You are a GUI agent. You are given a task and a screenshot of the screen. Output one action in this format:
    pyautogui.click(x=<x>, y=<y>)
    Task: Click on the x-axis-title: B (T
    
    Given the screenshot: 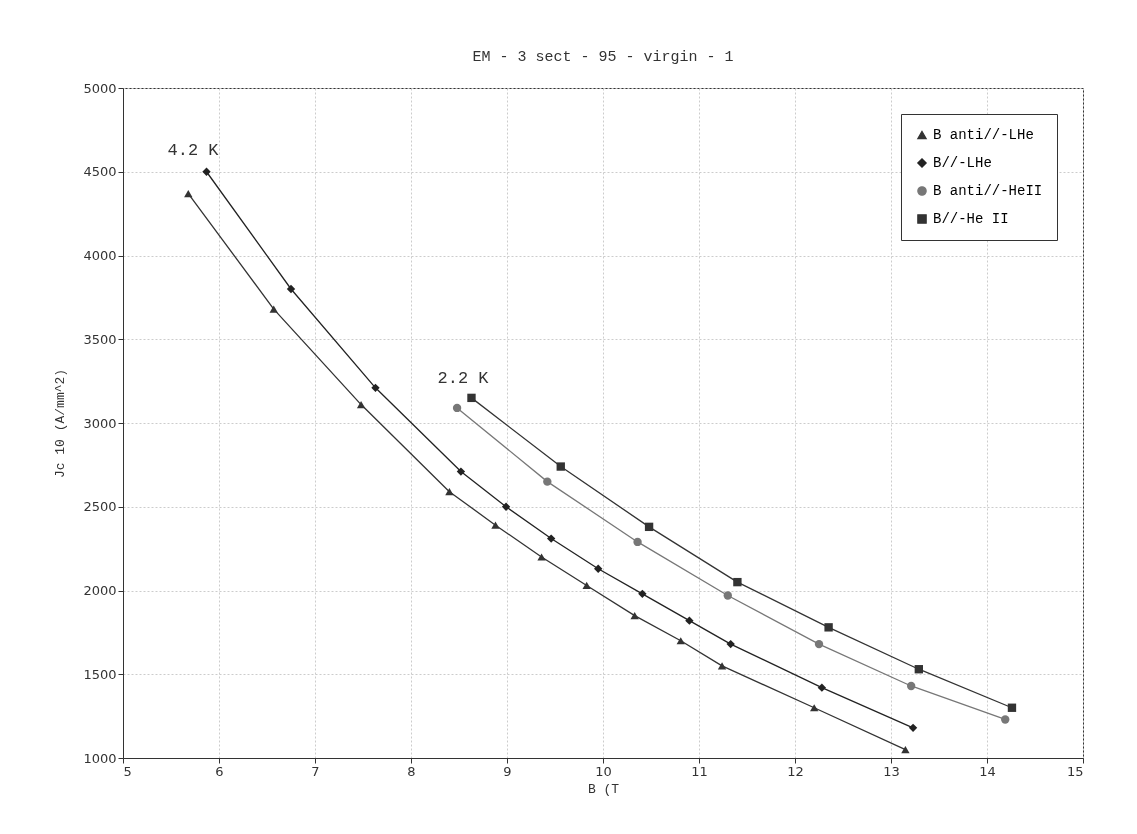 What is the action you would take?
    pyautogui.click(x=603, y=789)
    